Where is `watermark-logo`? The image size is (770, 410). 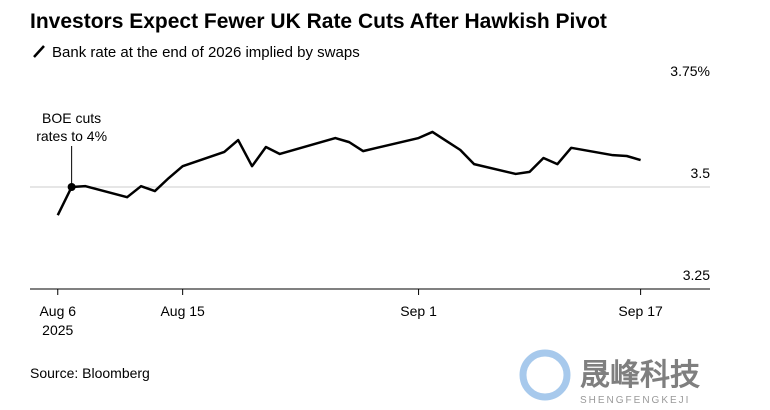
watermark-logo is located at coordinates (545, 375).